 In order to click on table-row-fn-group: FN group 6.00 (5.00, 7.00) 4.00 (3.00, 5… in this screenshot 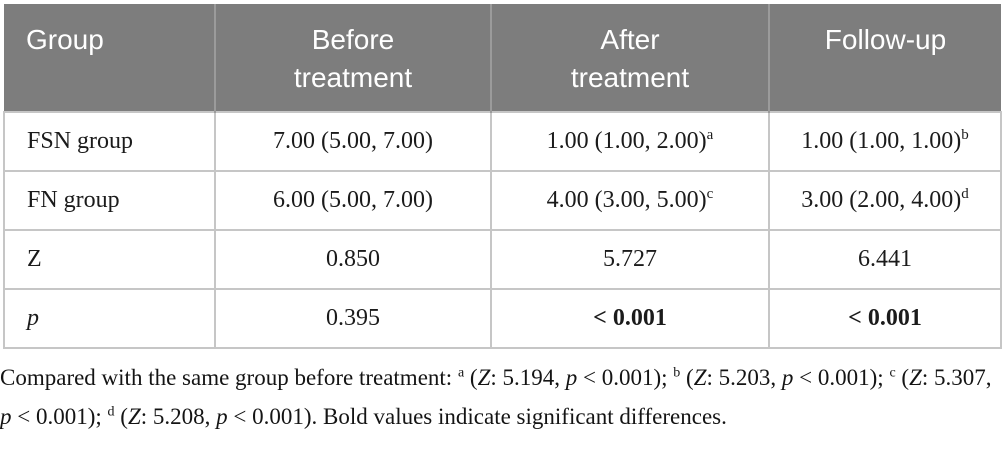, I will do `click(502, 200)`.